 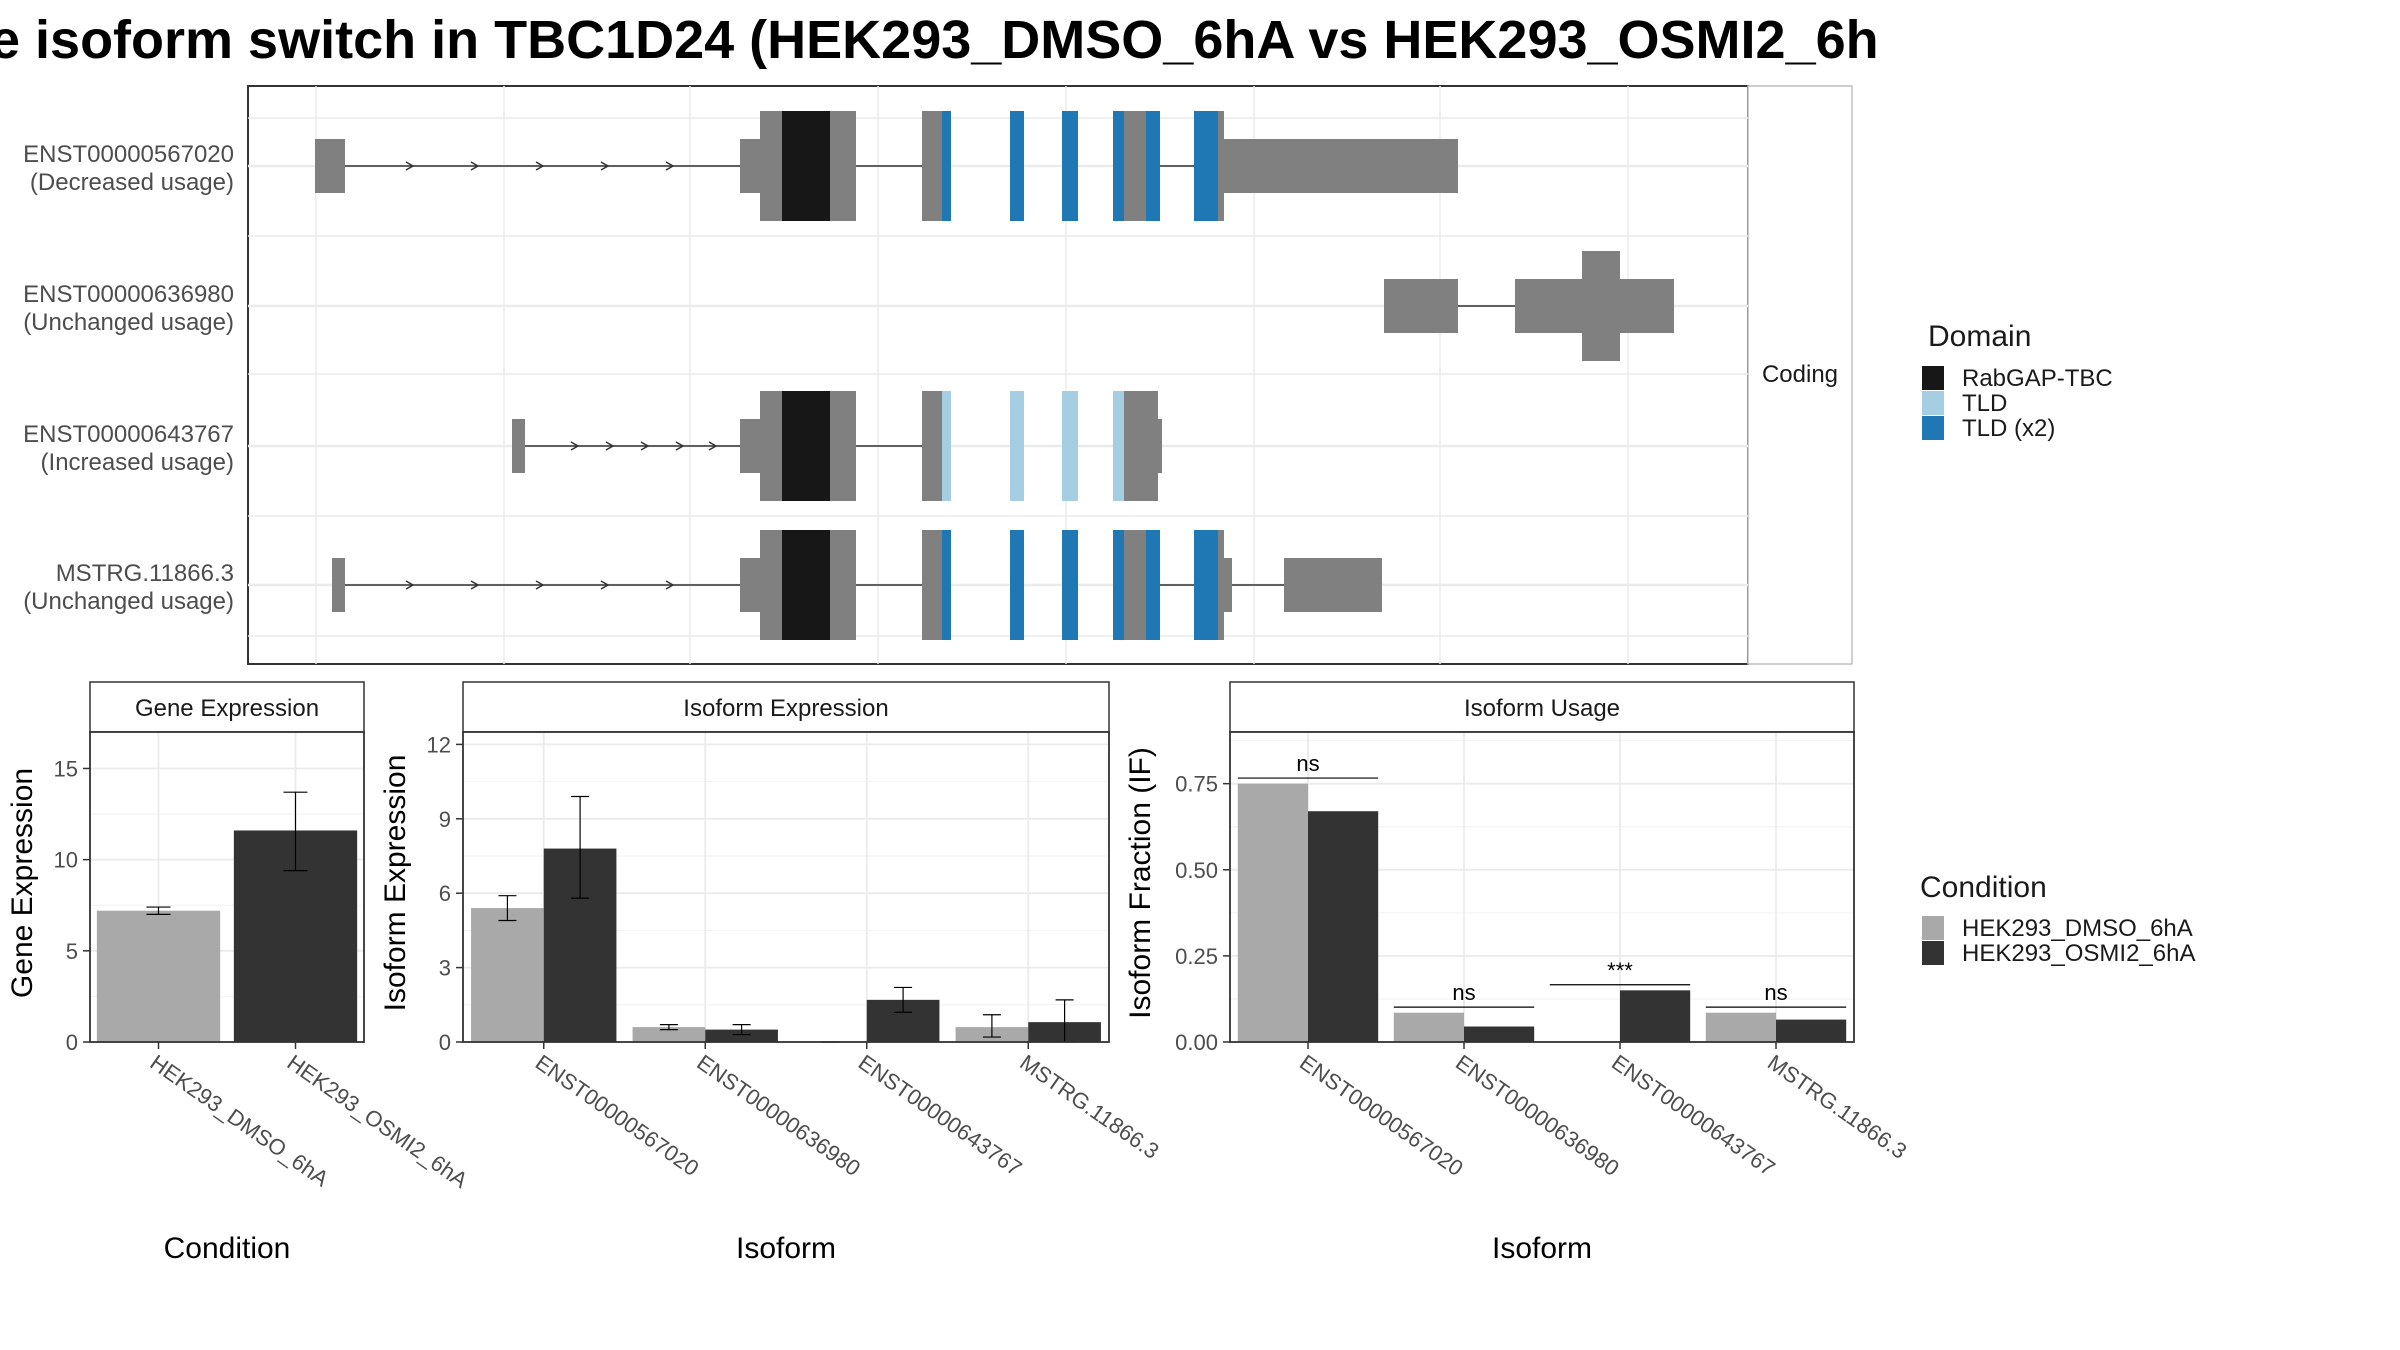 What do you see at coordinates (1196, 870) in the screenshot?
I see `y-tick-label: 0.50` at bounding box center [1196, 870].